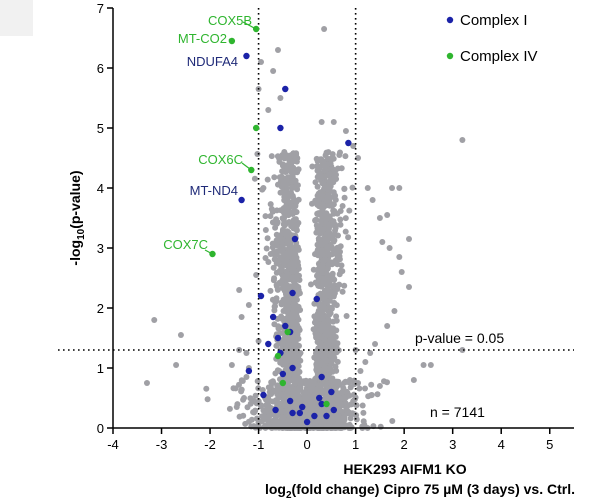  I want to click on legend: Complex I Complex IV, so click(492, 38).